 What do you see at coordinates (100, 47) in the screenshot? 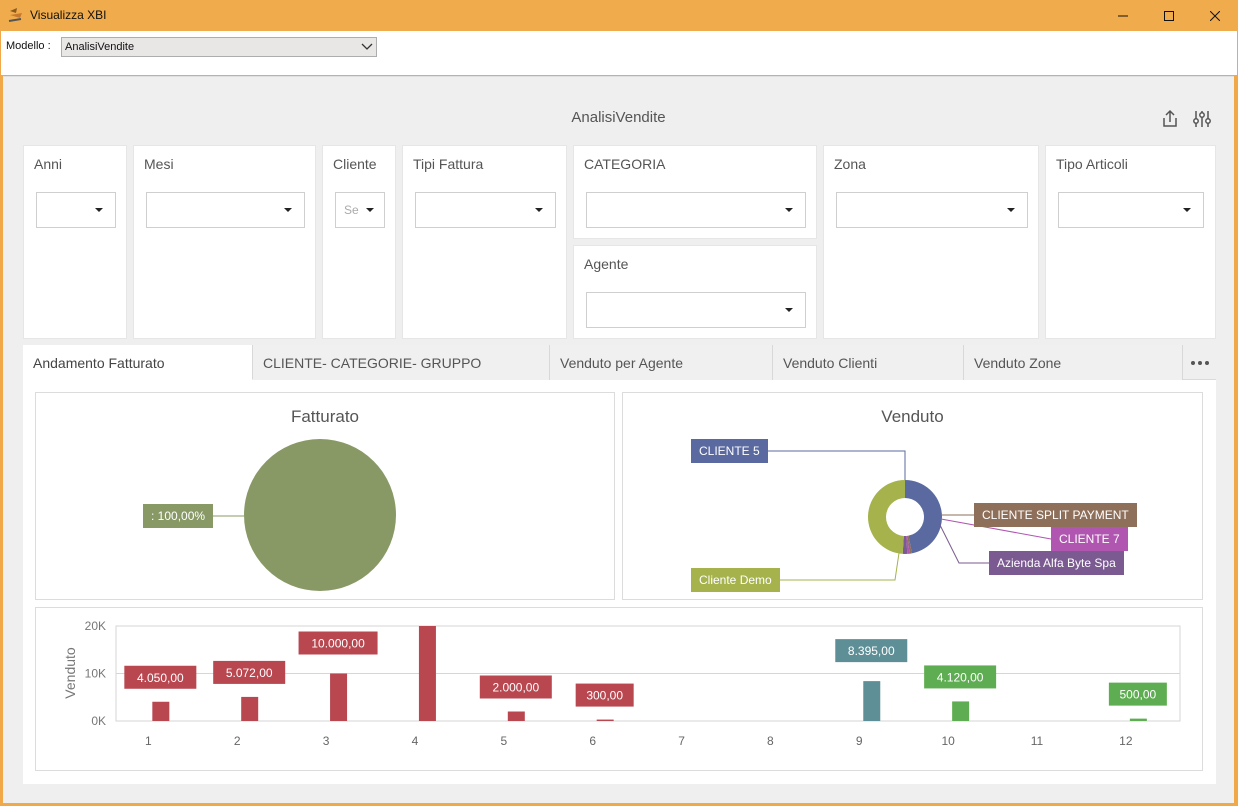
I see `model-select-value: AnalisiVendite` at bounding box center [100, 47].